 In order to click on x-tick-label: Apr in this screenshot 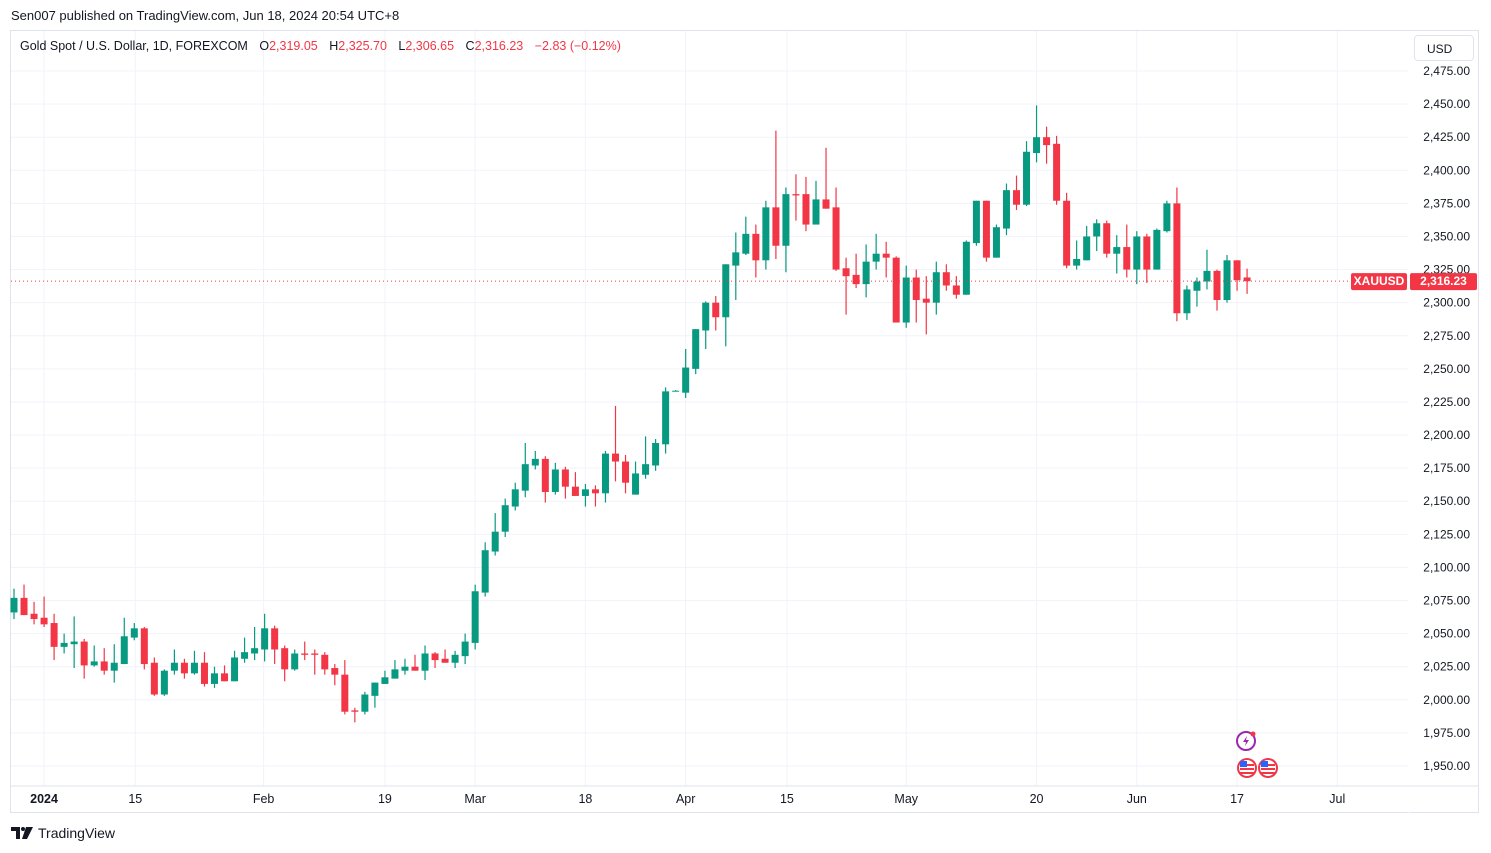, I will do `click(685, 799)`.